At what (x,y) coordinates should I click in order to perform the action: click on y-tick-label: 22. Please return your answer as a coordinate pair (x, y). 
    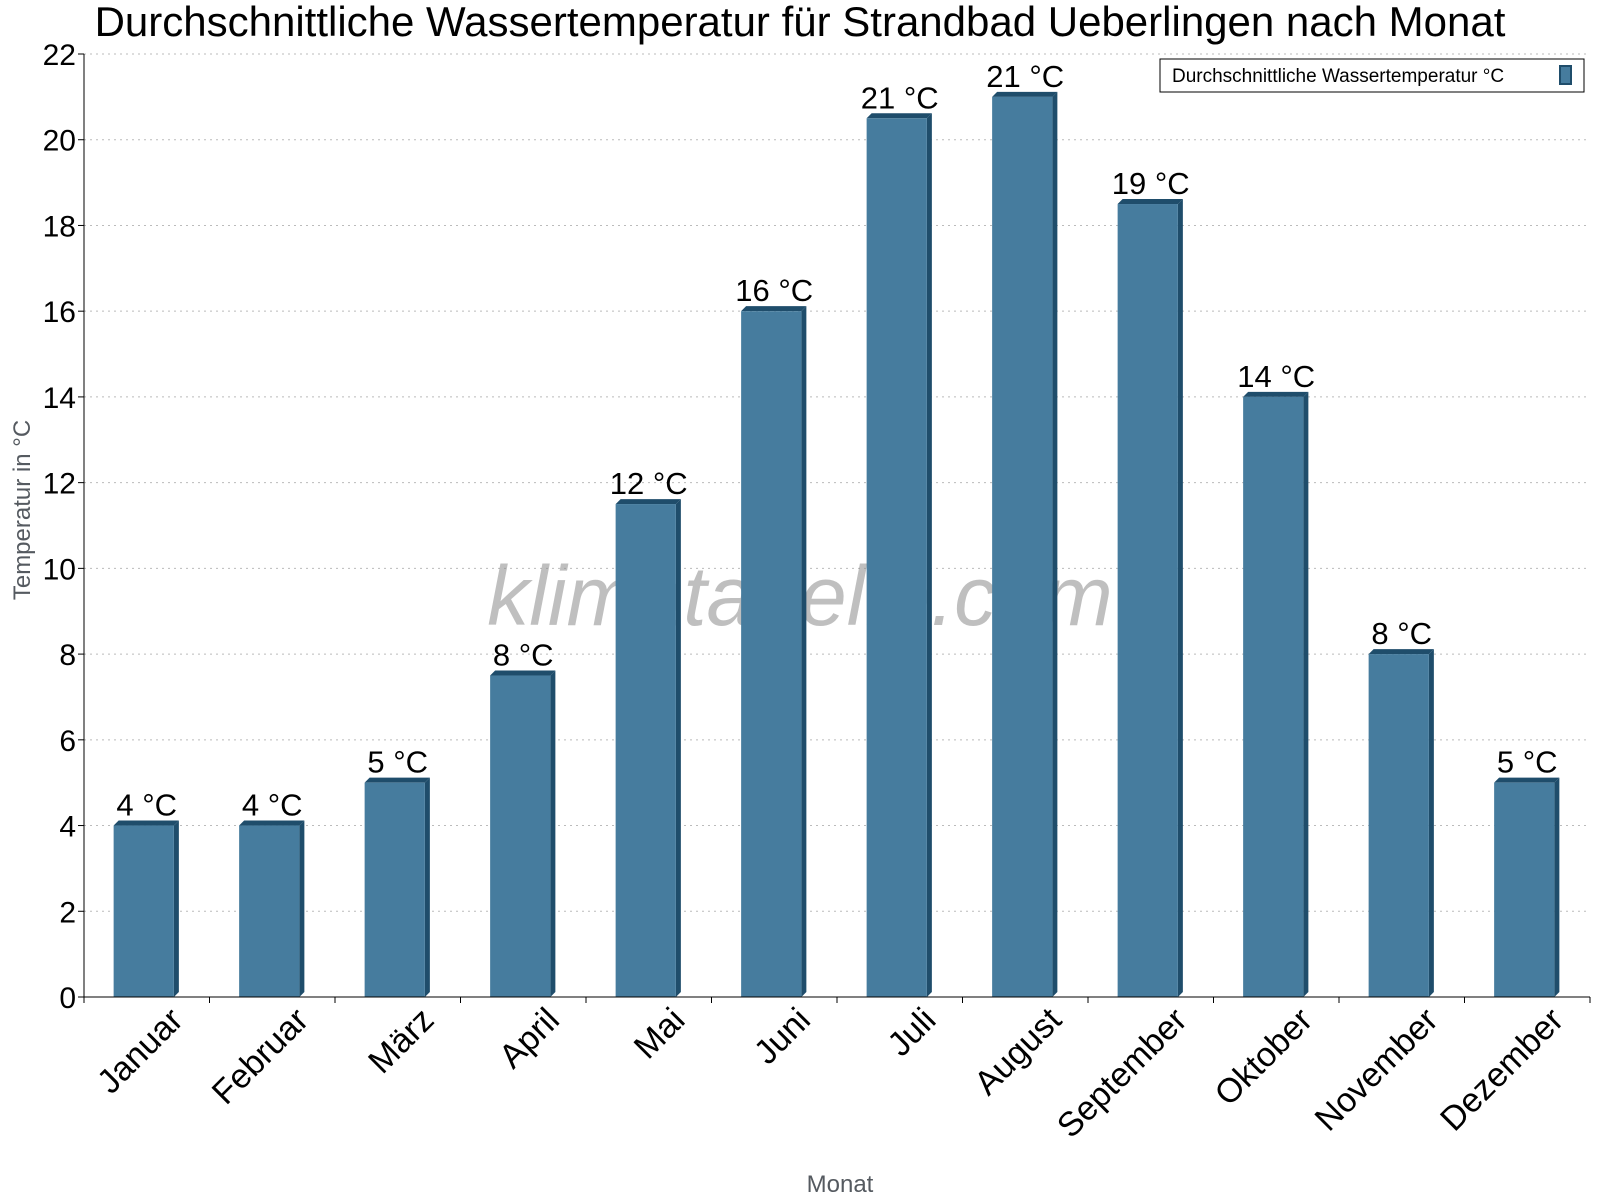
    Looking at the image, I should click on (59, 55).